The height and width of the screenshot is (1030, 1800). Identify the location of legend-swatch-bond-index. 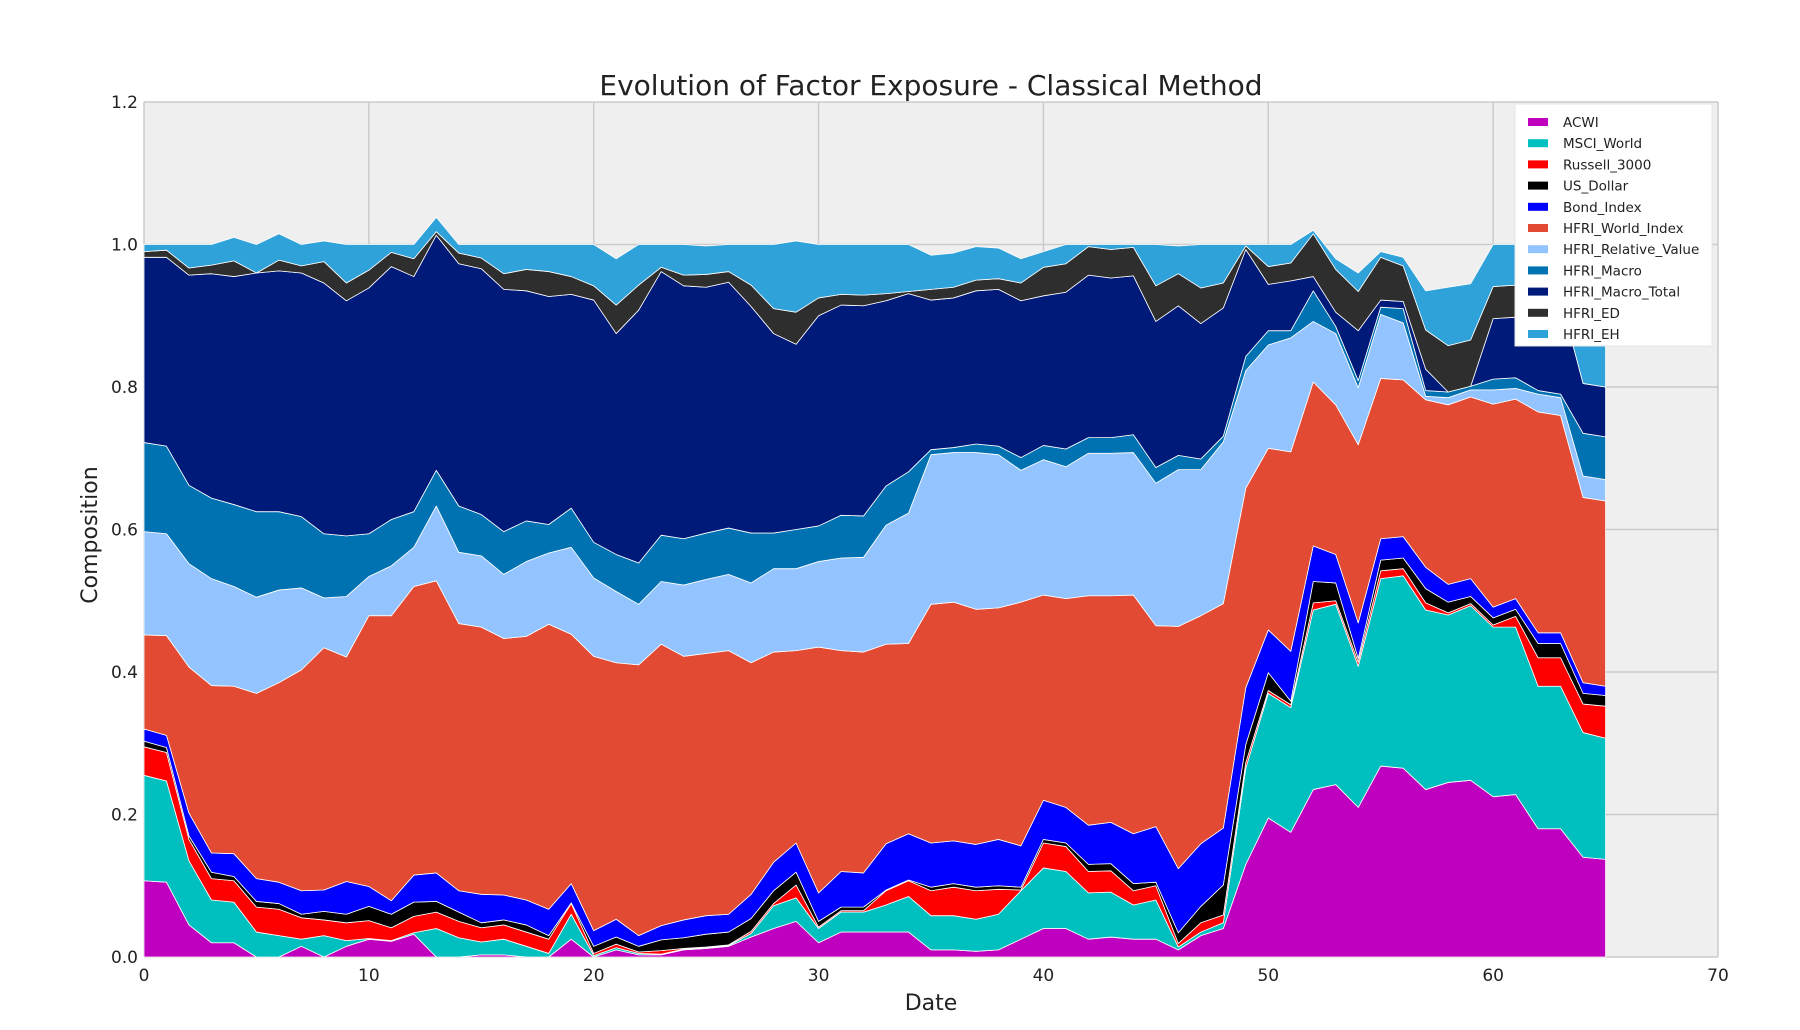
(1538, 206).